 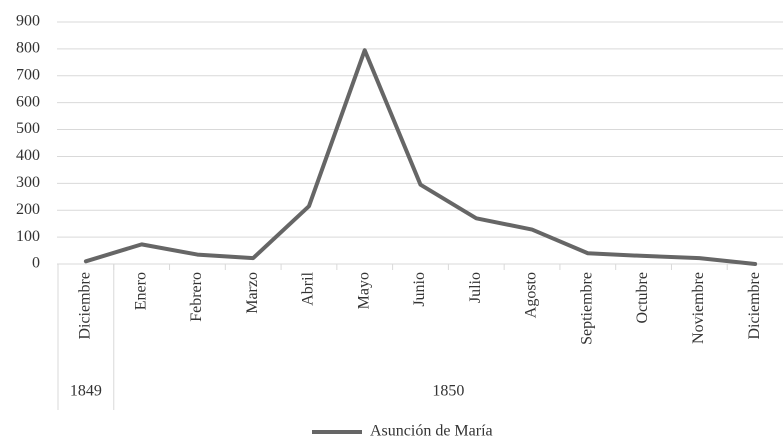 What do you see at coordinates (28, 155) in the screenshot?
I see `y-tick-label: 400` at bounding box center [28, 155].